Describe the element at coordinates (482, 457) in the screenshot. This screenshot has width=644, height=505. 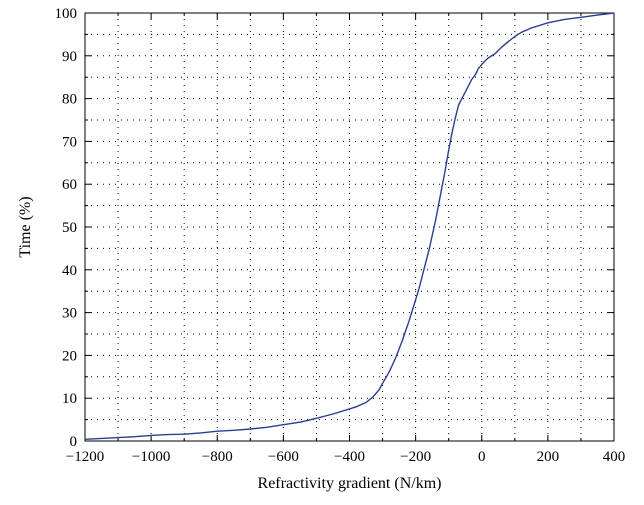
I see `x-tick-label: 0` at that location.